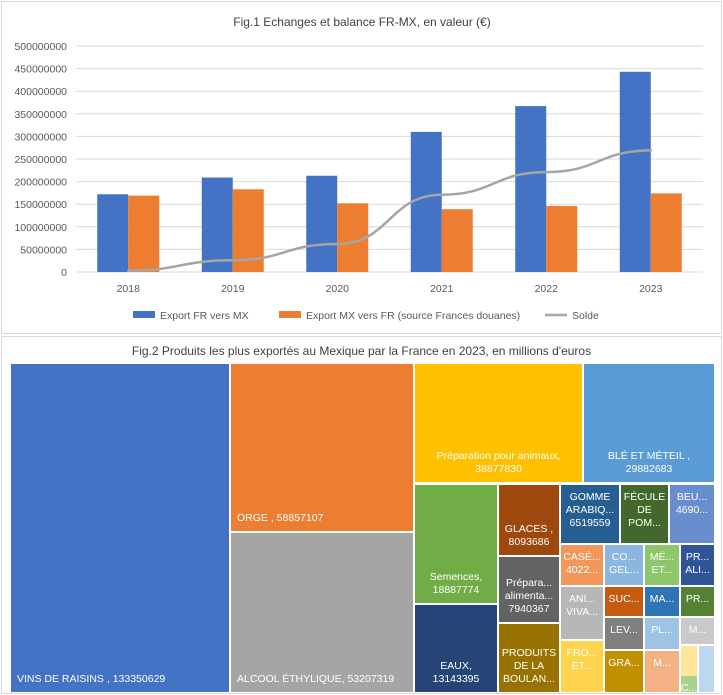  What do you see at coordinates (40, 183) in the screenshot?
I see `y-tick-label: 200000000` at bounding box center [40, 183].